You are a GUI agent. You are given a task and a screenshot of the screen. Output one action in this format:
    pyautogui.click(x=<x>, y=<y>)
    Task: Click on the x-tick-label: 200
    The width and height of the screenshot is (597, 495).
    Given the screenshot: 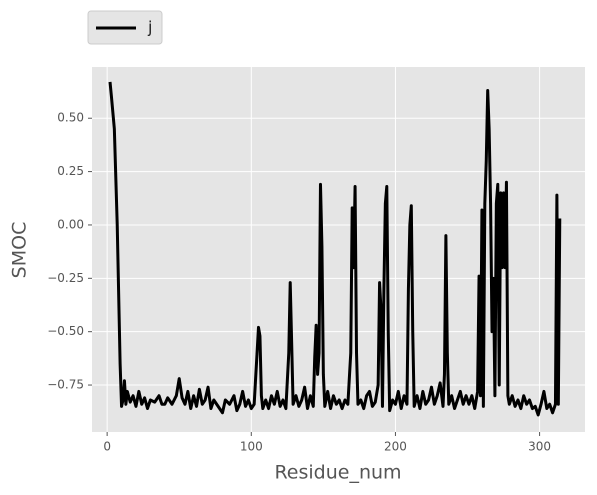 What is the action you would take?
    pyautogui.click(x=395, y=447)
    